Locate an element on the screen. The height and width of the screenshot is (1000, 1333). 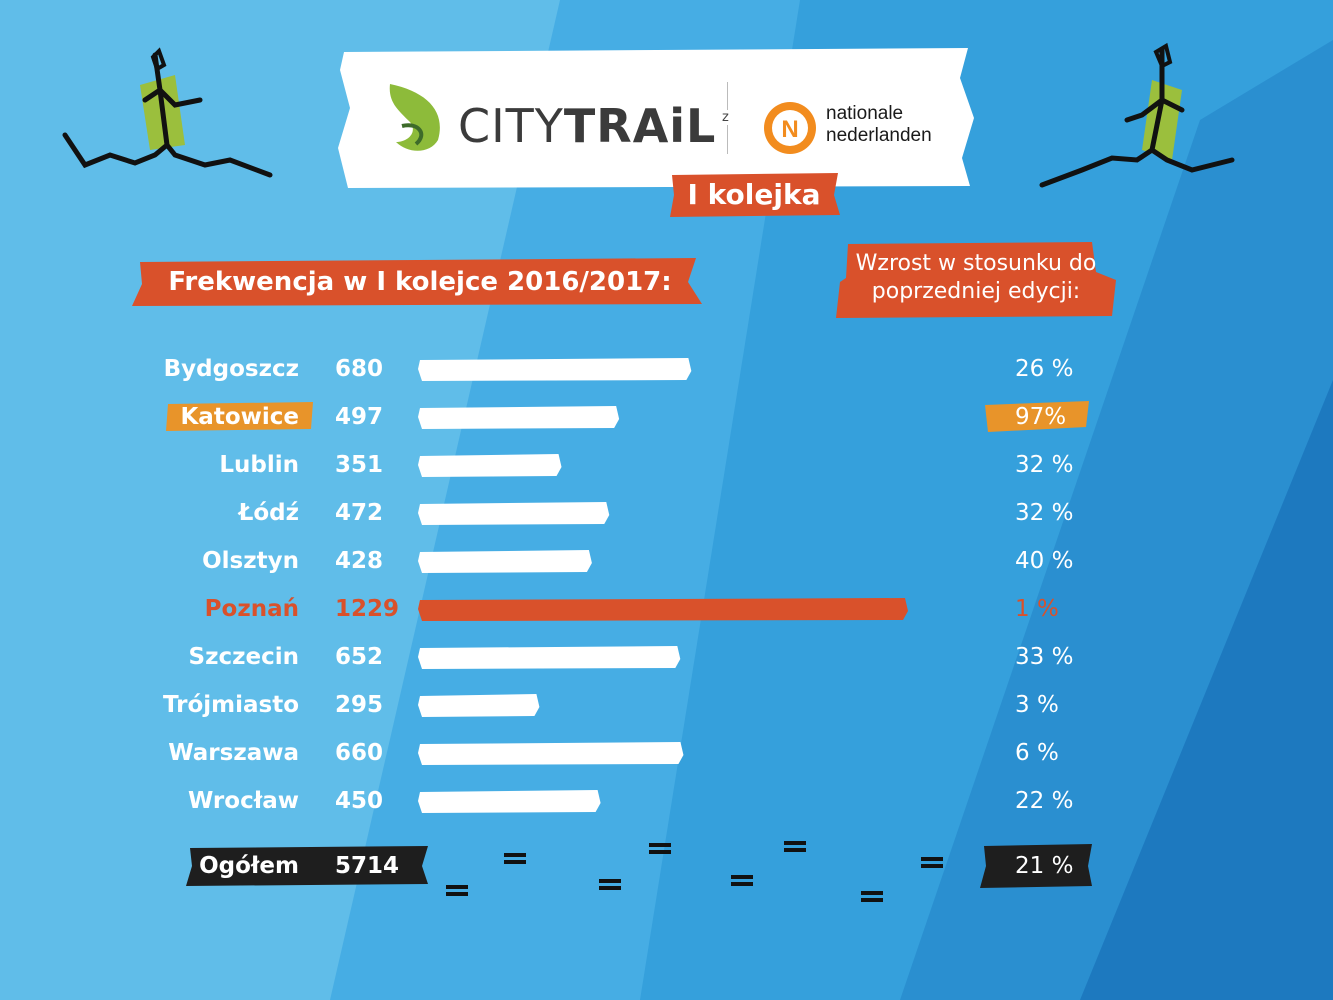
city-label: Lublin is located at coordinates (259, 465).